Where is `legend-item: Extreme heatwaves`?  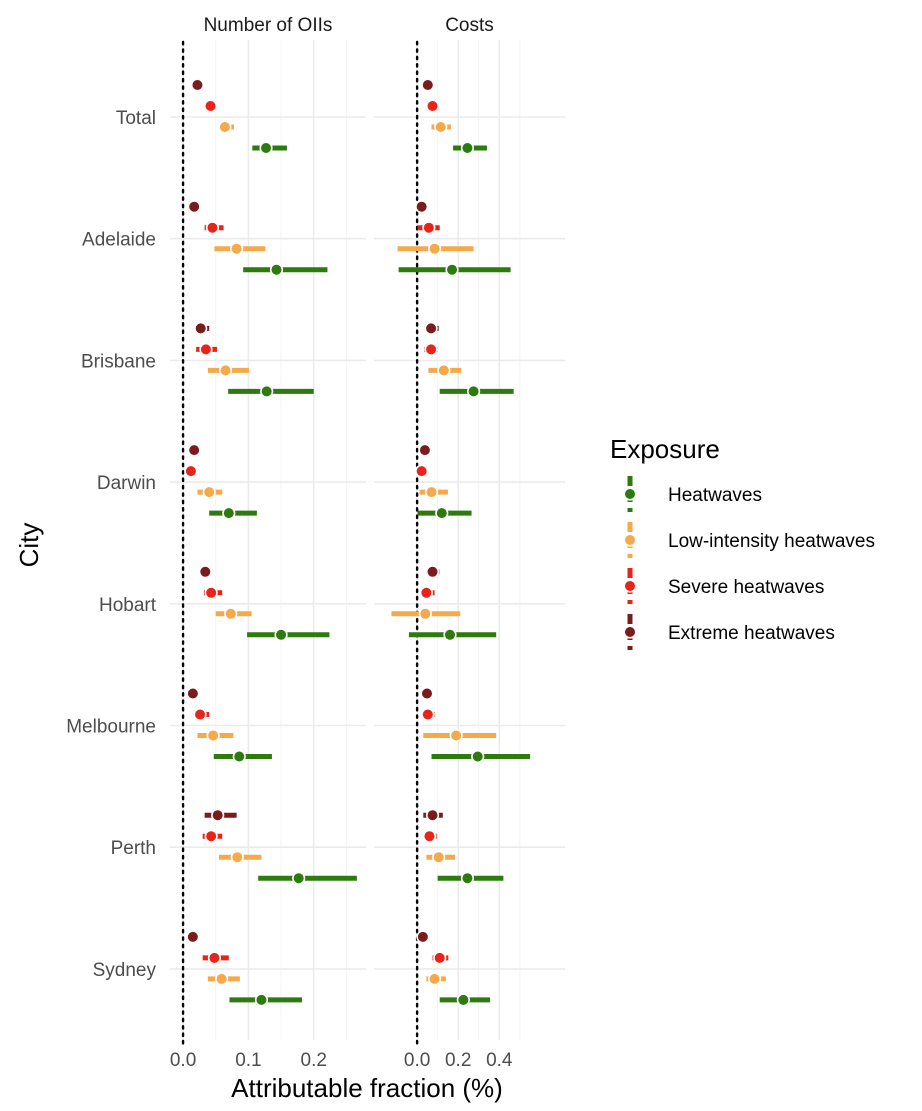
legend-item: Extreme heatwaves is located at coordinates (729, 632).